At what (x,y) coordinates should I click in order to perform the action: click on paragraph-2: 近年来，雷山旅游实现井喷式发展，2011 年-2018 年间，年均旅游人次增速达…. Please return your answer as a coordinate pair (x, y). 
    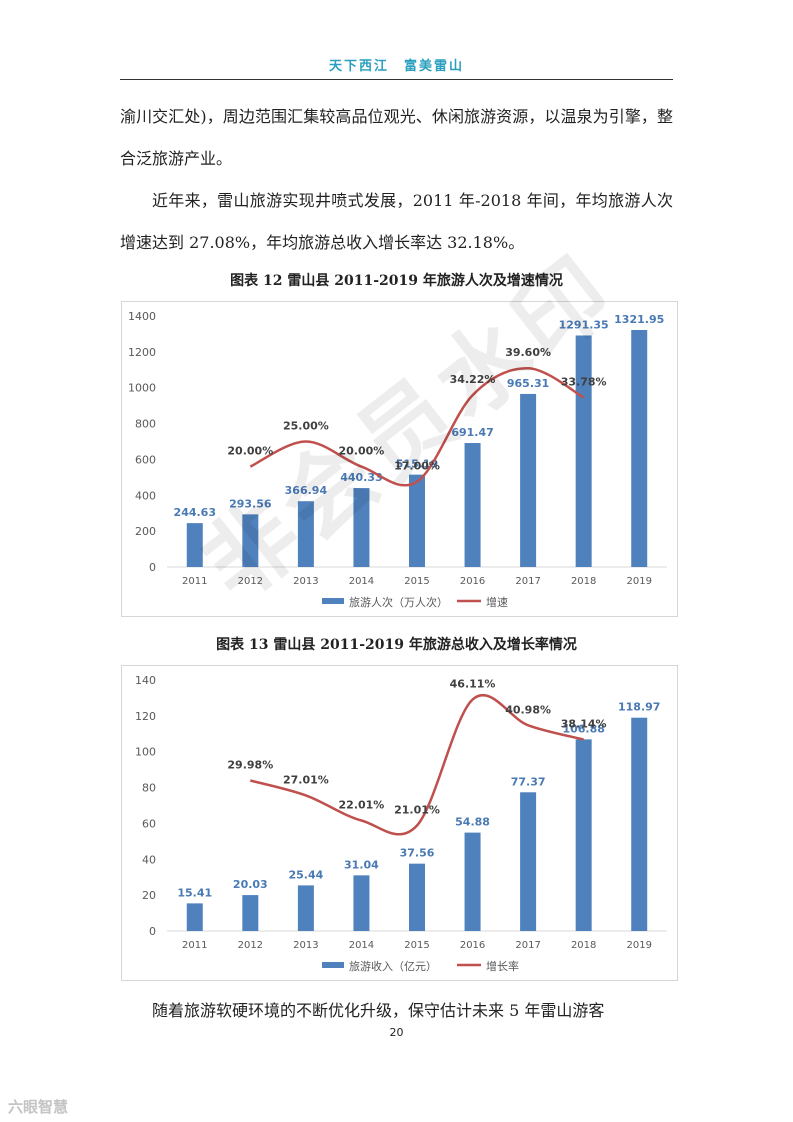
    Looking at the image, I should click on (396, 221).